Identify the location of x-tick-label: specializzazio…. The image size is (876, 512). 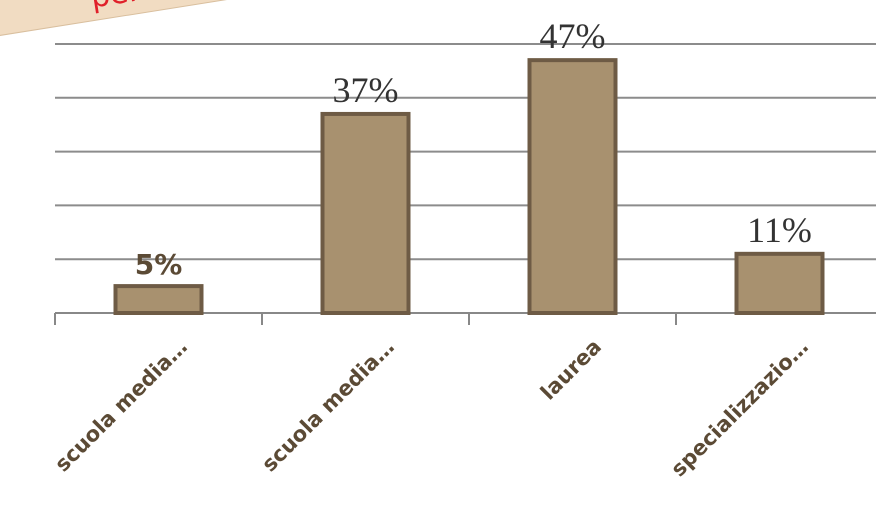
(739, 408).